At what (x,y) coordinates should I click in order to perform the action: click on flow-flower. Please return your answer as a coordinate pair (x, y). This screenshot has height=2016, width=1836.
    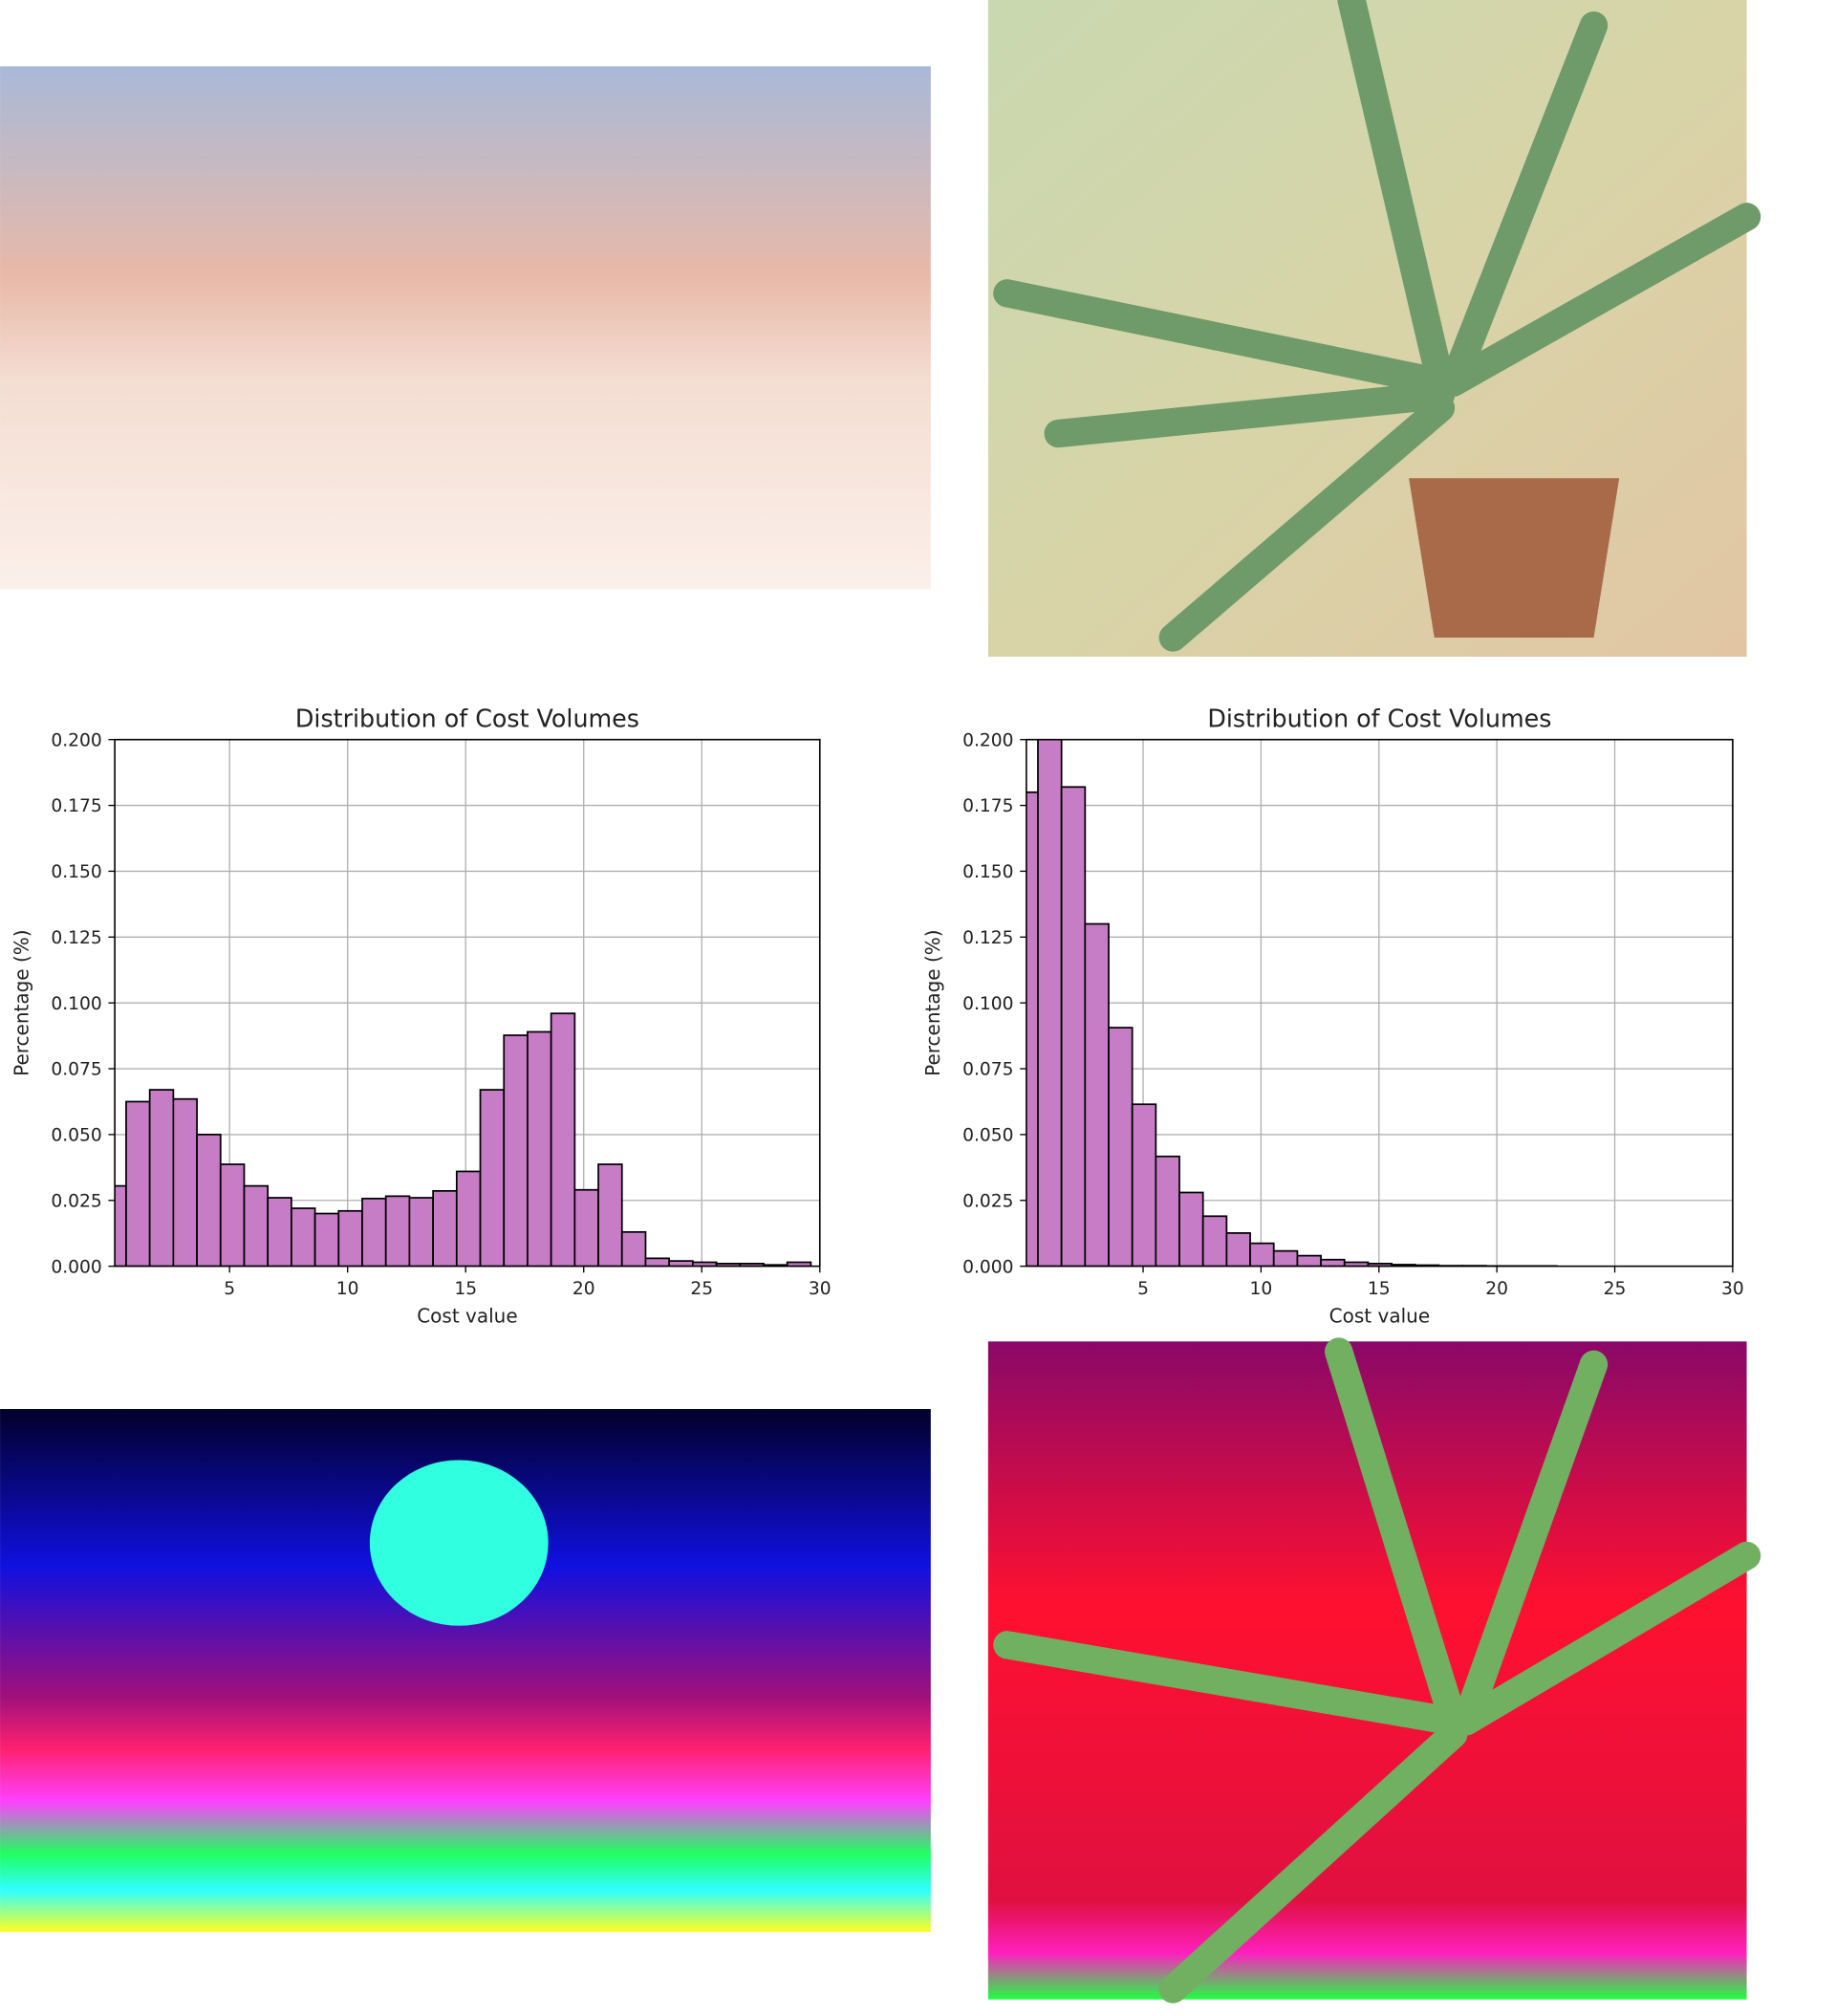
    Looking at the image, I should click on (459, 1542).